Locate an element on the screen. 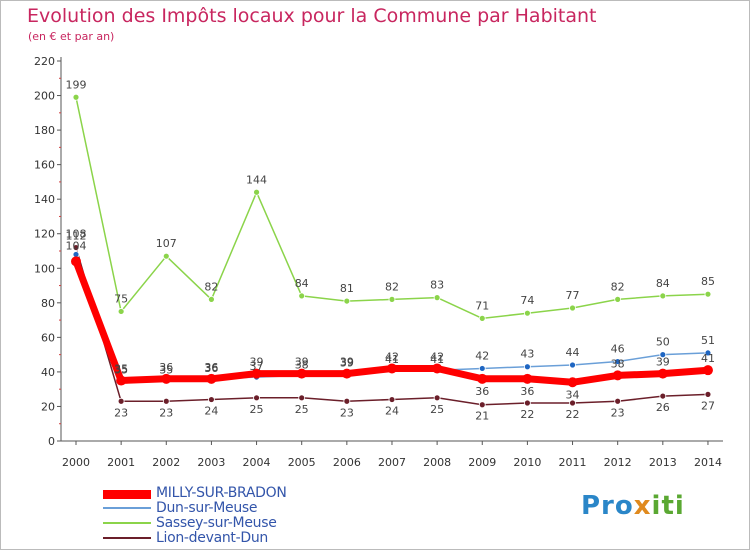 The image size is (750, 550). y-tick-label: 0 is located at coordinates (51, 441).